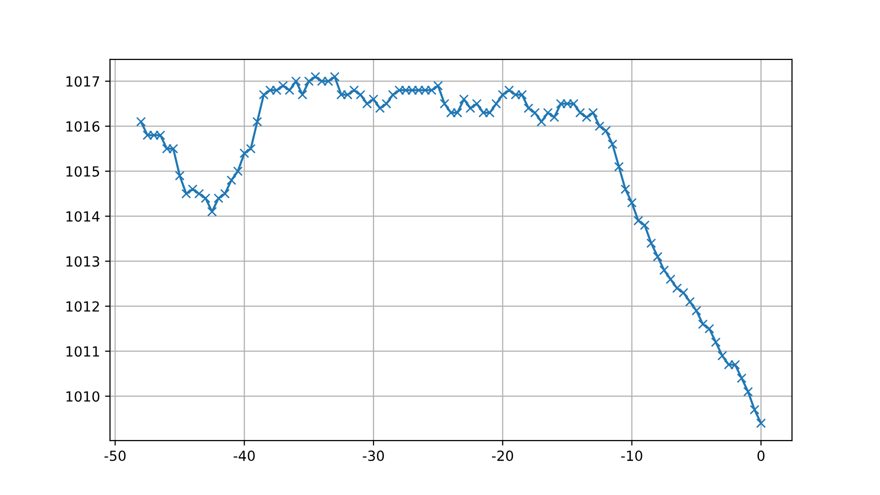  What do you see at coordinates (83, 171) in the screenshot?
I see `y-tick-label: 1015` at bounding box center [83, 171].